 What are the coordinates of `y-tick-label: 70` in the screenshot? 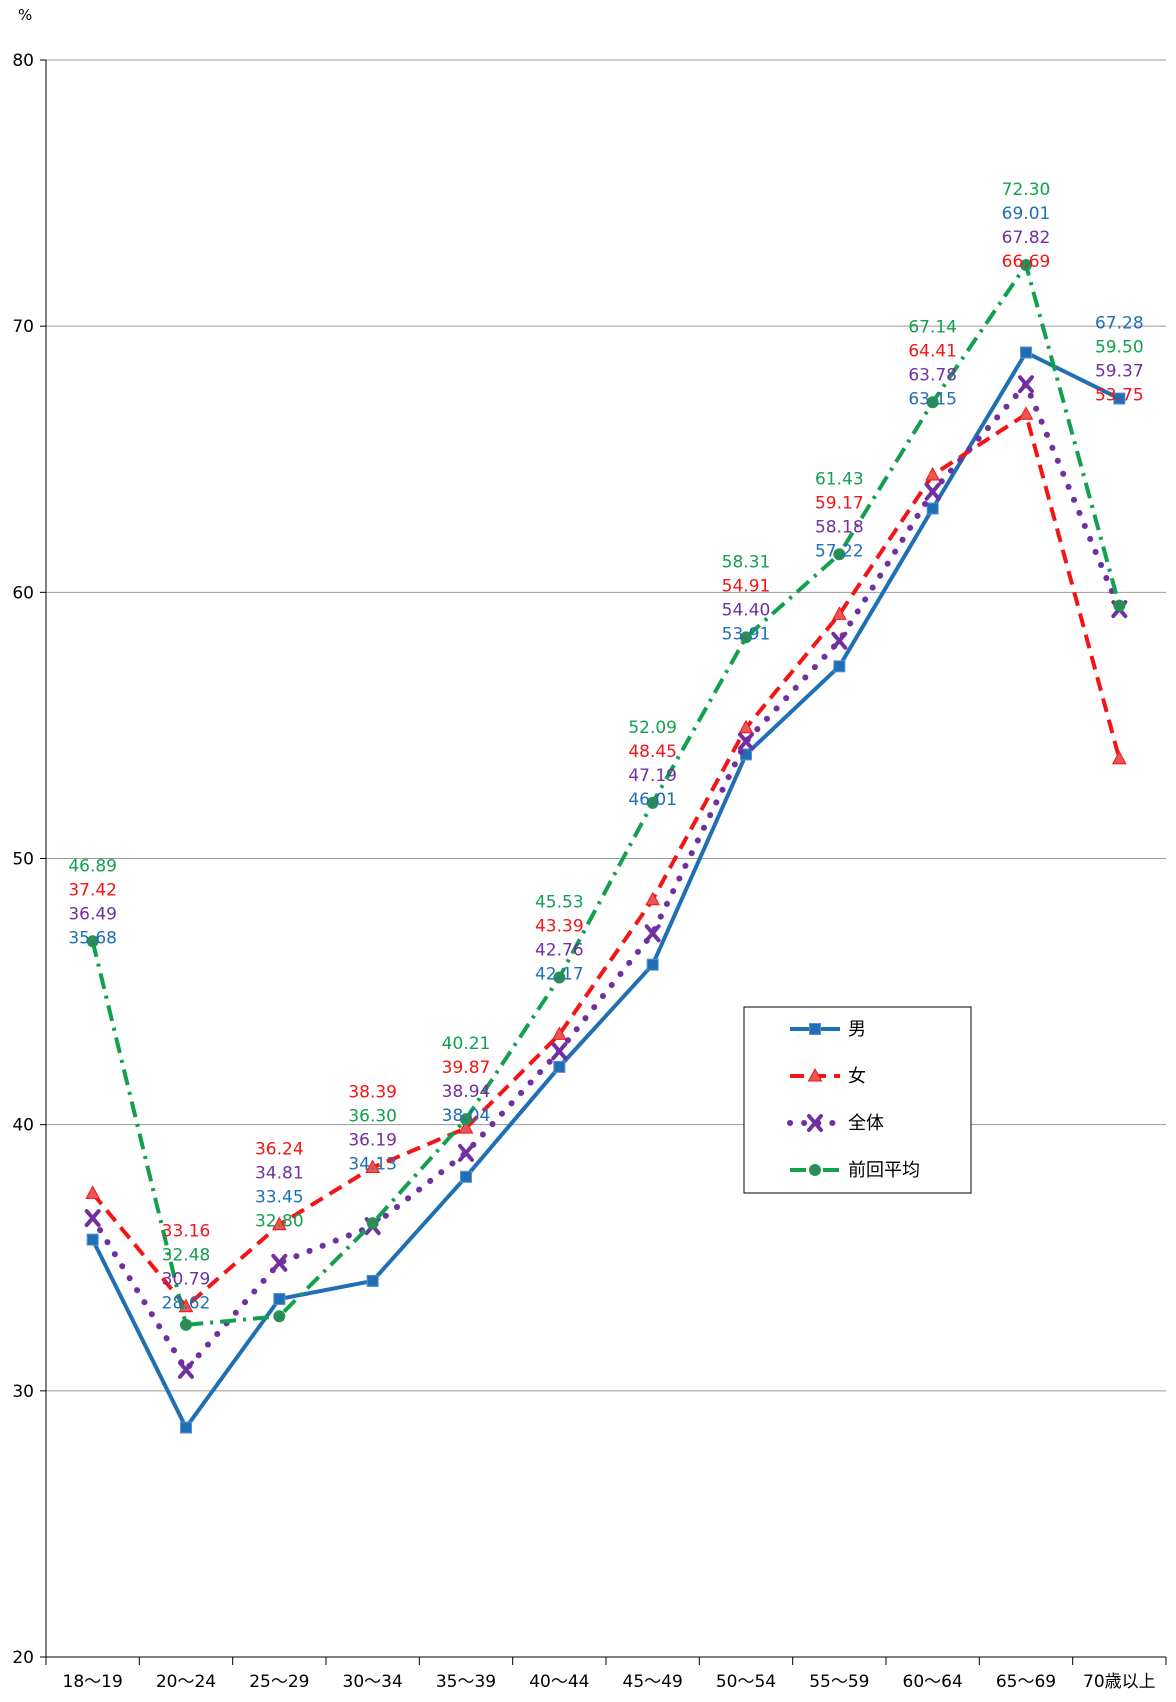 It's located at (23, 327).